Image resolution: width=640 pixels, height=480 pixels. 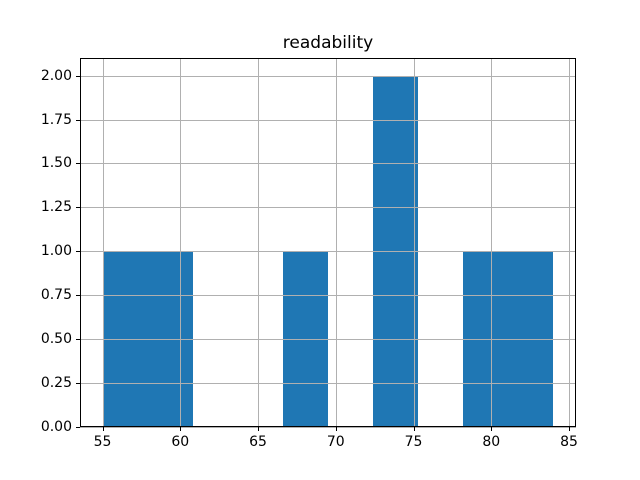 I want to click on y-tick-label: 2.00, so click(x=56, y=75).